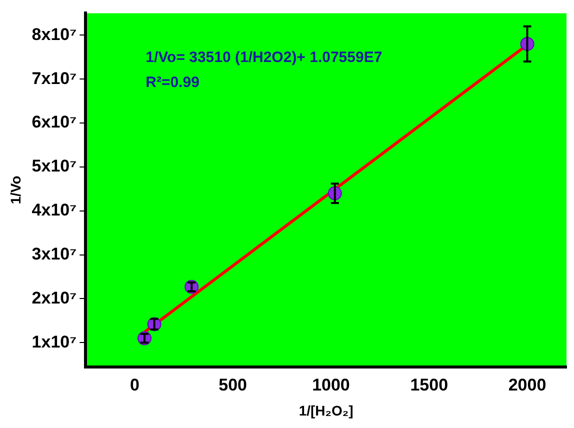 The width and height of the screenshot is (574, 428). What do you see at coordinates (54, 254) in the screenshot?
I see `y-tick-label: 3x10⁷` at bounding box center [54, 254].